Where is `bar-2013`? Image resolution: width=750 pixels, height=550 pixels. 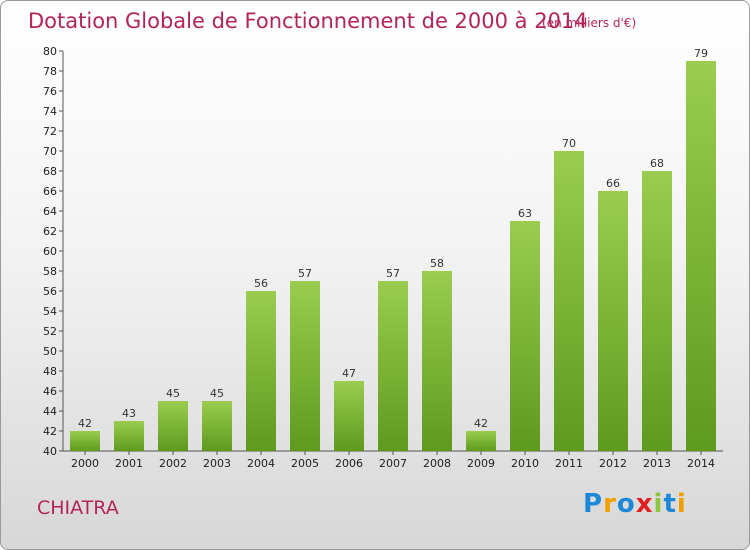
bar-2013 is located at coordinates (657, 311).